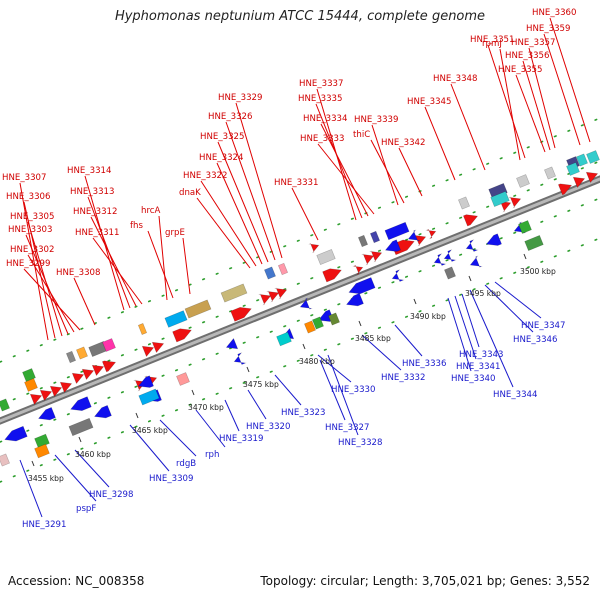 The width and height of the screenshot is (600, 604). Describe the element at coordinates (325, 119) in the screenshot. I see `forward-gene-label: HNE_3334` at that location.